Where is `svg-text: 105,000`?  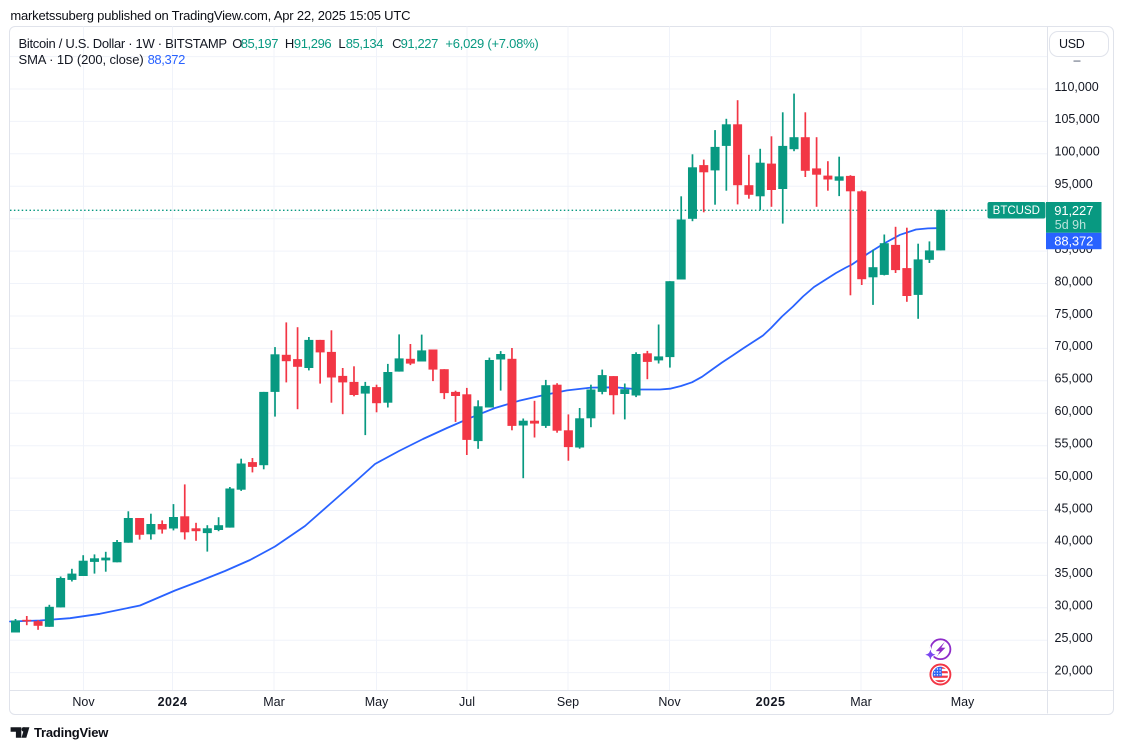
svg-text: 105,000 is located at coordinates (1077, 119).